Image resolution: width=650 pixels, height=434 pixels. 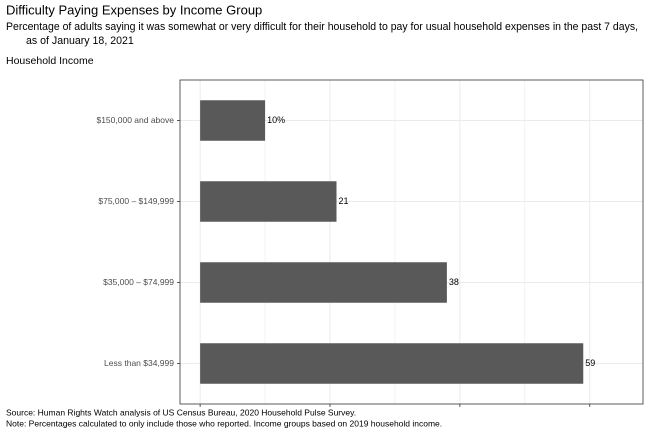 What do you see at coordinates (590, 363) in the screenshot?
I see `data-label: 59` at bounding box center [590, 363].